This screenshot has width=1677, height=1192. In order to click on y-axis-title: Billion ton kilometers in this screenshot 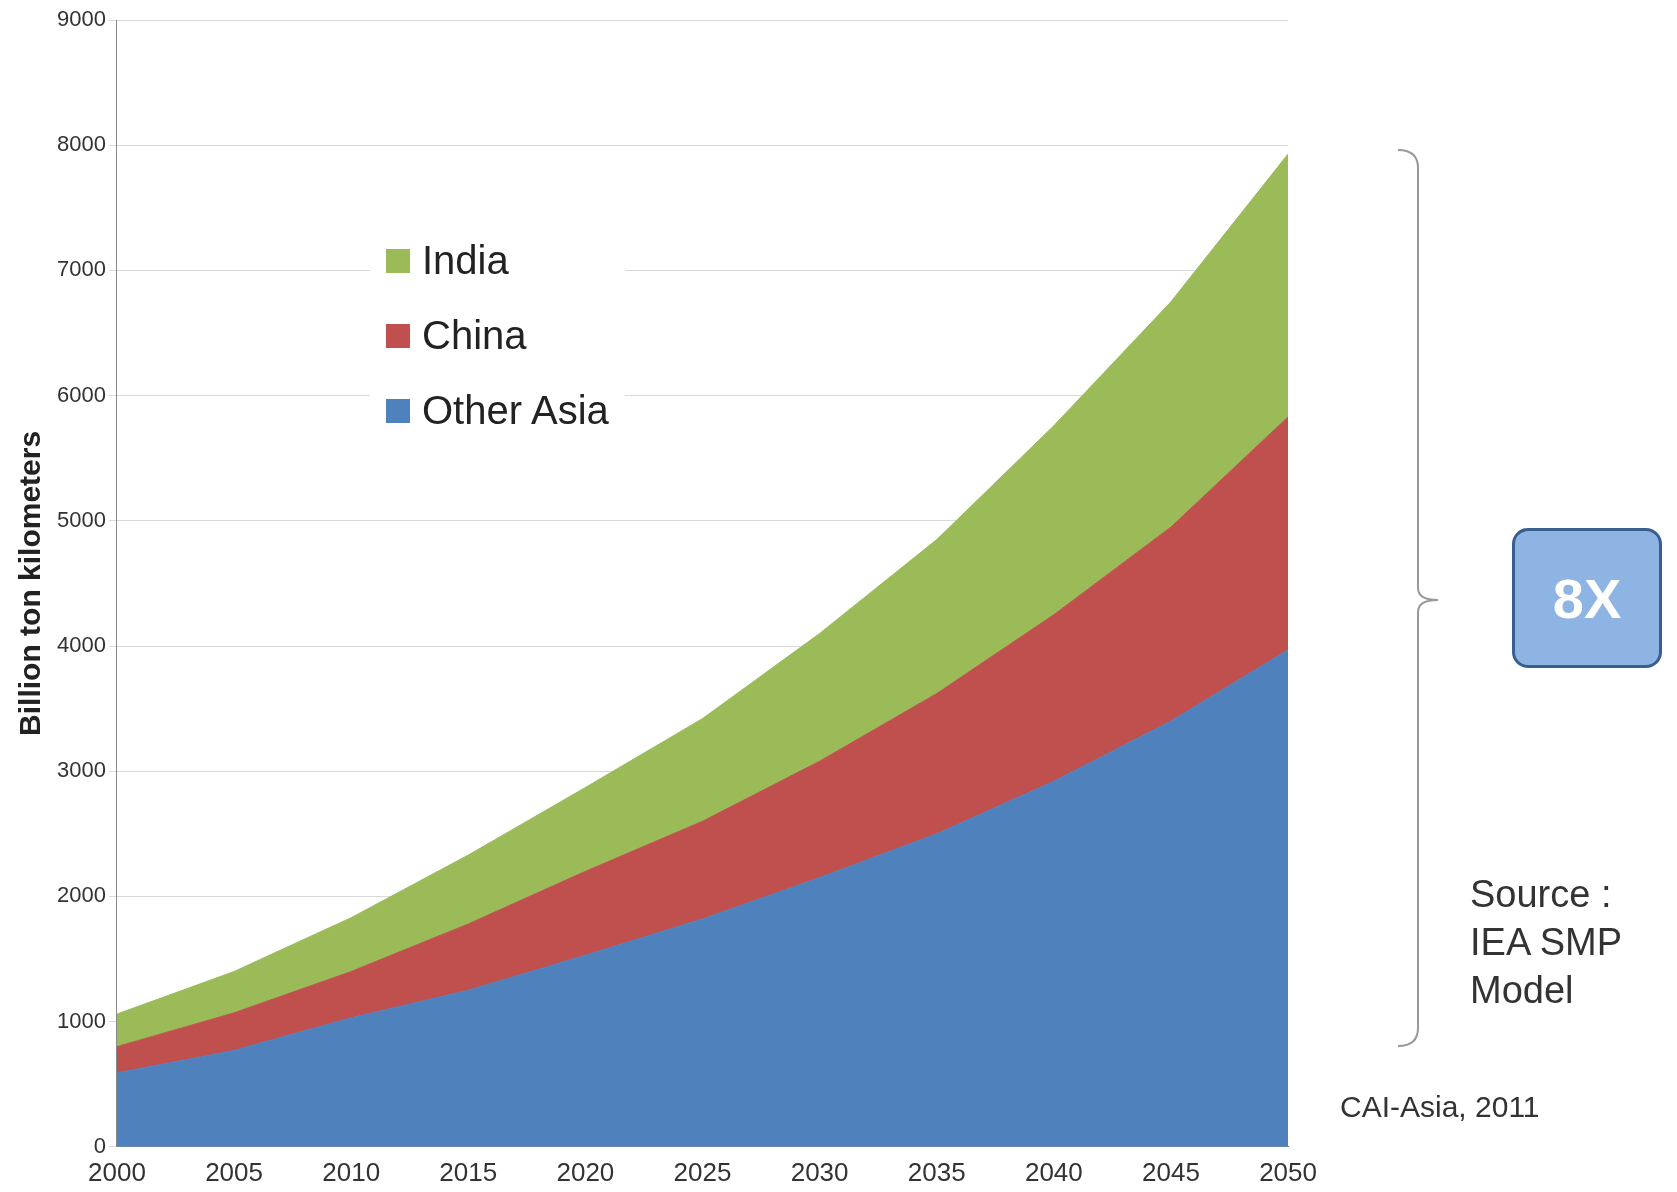, I will do `click(30, 583)`.